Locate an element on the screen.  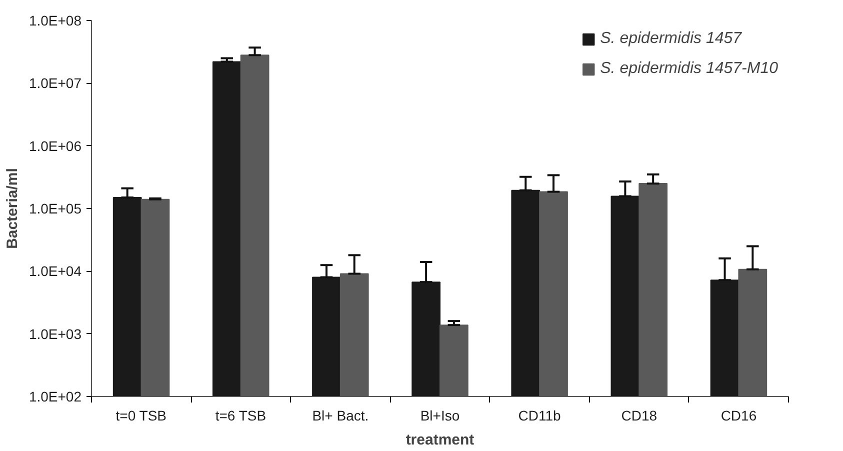
x-tick-label: CD11b is located at coordinates (540, 416).